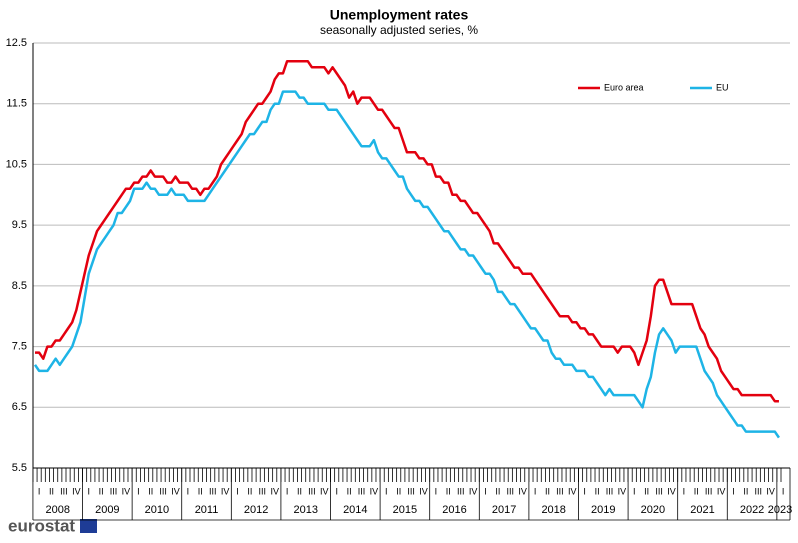 This screenshot has height=543, width=798. What do you see at coordinates (624, 87) in the screenshot?
I see `legend-label: Euro area` at bounding box center [624, 87].